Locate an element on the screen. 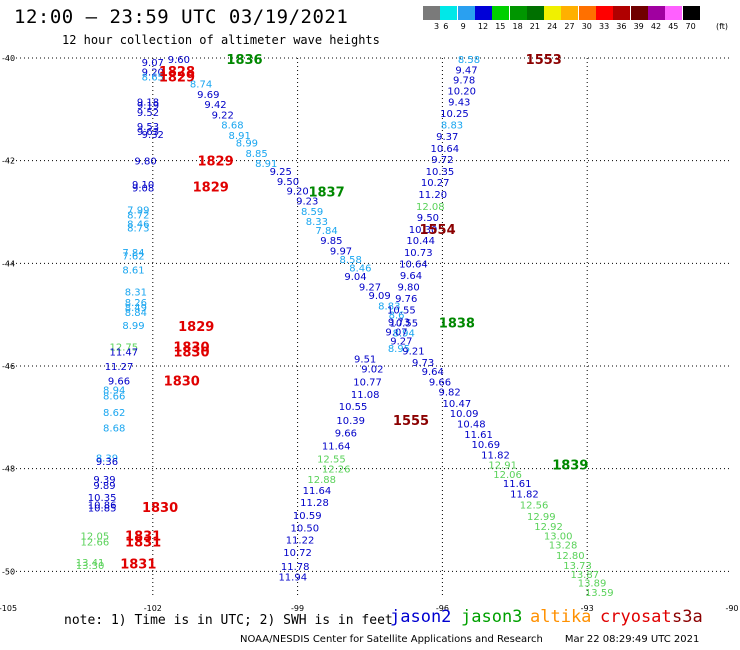 The image size is (740, 650). wave-height-label: 9.10 is located at coordinates (143, 185).